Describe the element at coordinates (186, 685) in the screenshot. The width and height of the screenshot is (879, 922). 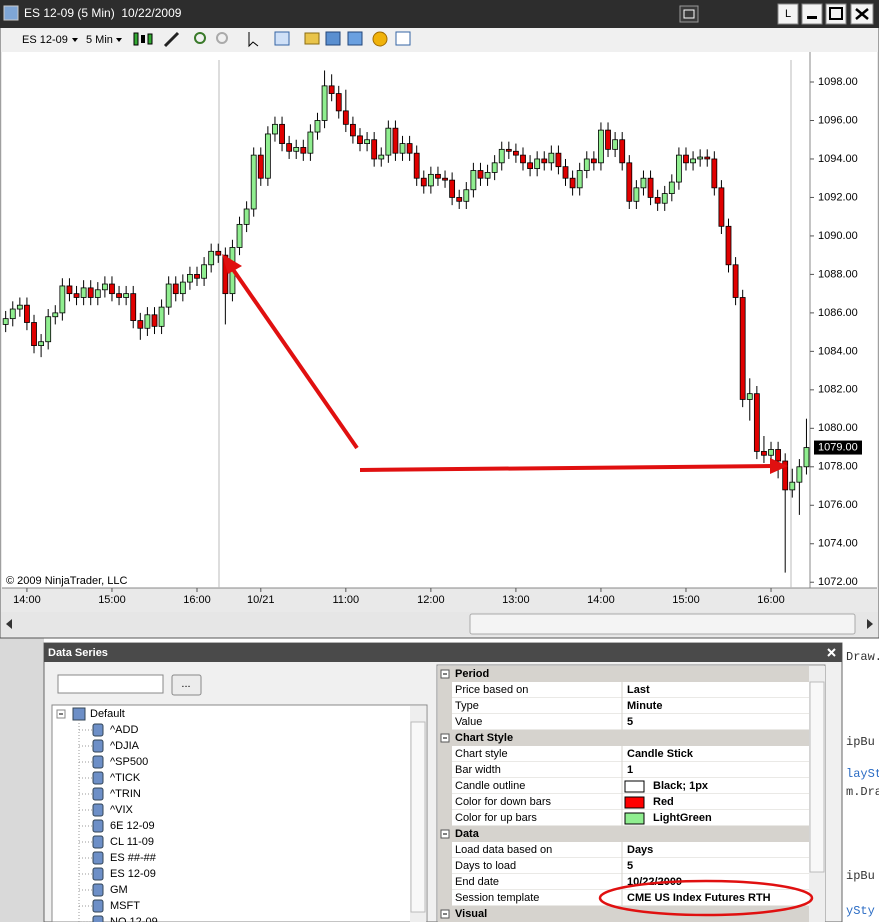
I see `browse-button` at that location.